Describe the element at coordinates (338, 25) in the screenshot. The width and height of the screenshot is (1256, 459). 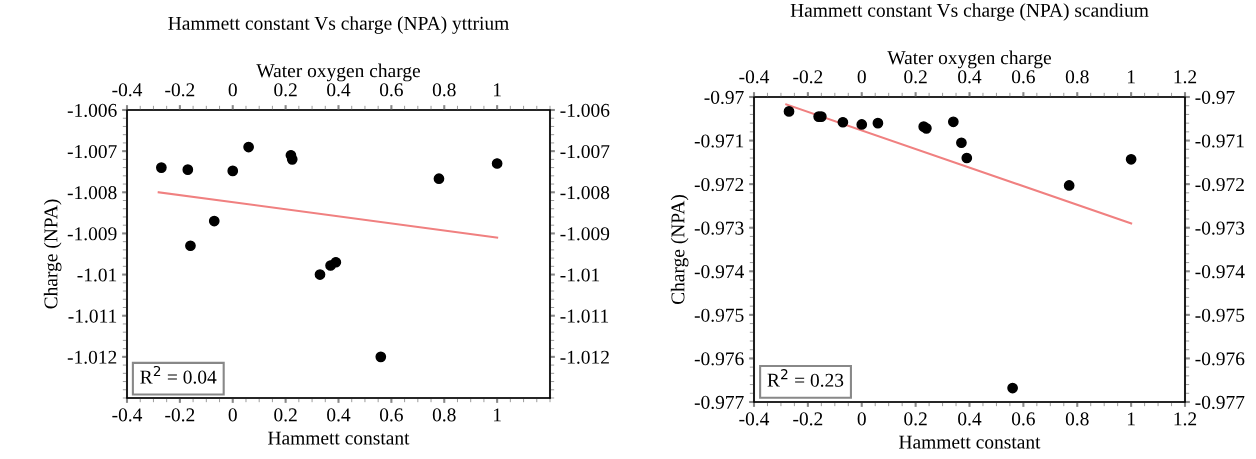
I see `chart-title: Hammett constant Vs charge (NPA) yttrium` at that location.